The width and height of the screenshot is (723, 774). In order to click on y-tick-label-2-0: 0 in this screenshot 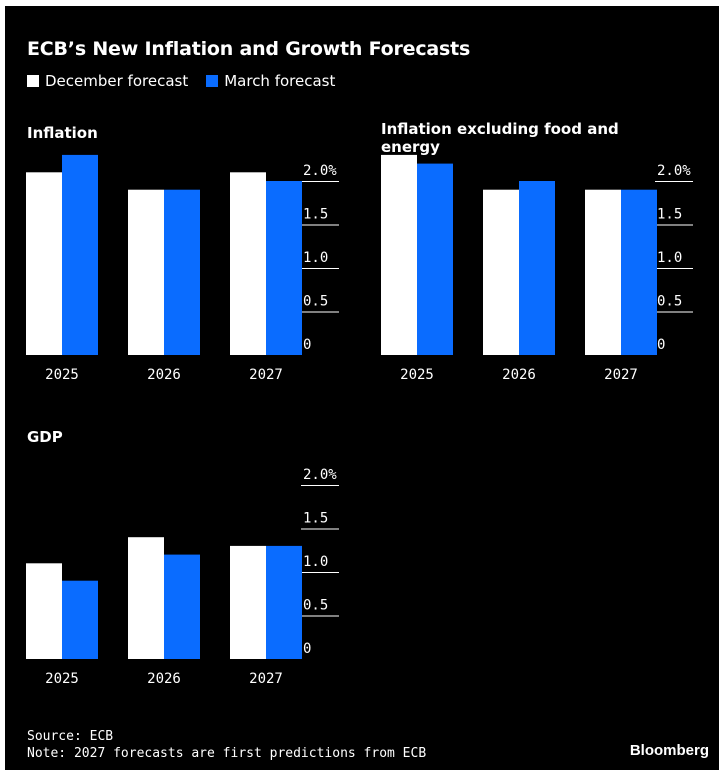, I will do `click(307, 649)`.